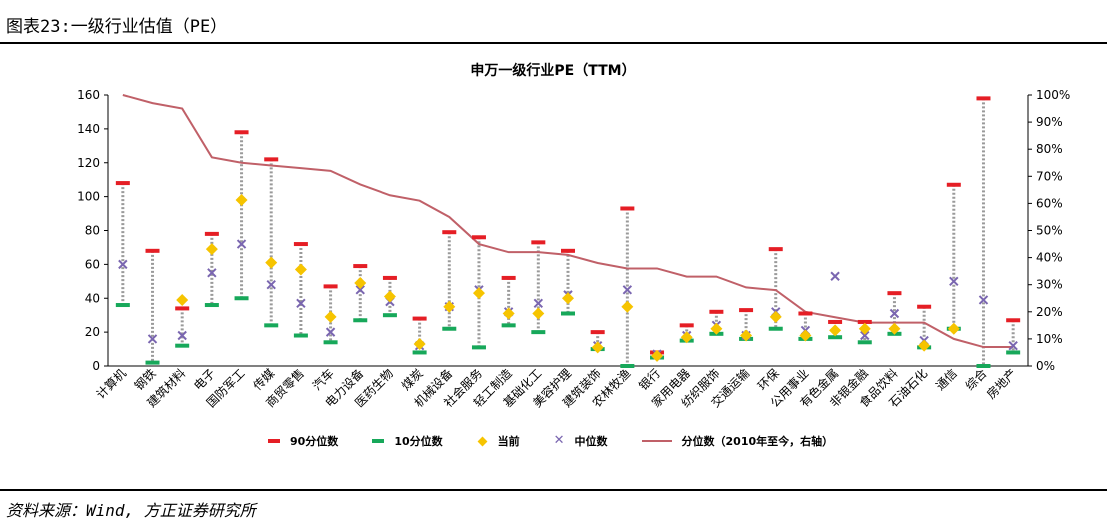 This screenshot has height=529, width=1107. I want to click on p10-marker-icon, so click(378, 441).